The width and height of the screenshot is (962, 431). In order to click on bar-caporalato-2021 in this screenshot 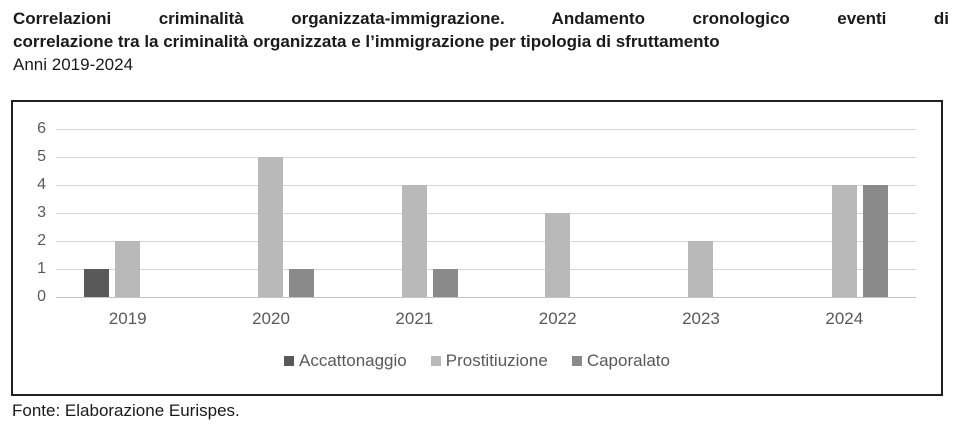, I will do `click(445, 283)`.